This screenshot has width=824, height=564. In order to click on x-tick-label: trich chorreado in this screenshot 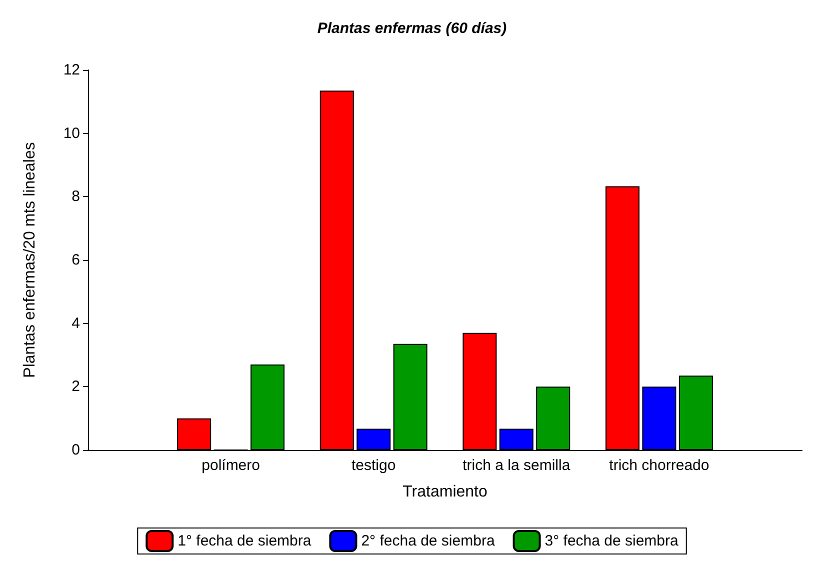, I will do `click(659, 465)`.